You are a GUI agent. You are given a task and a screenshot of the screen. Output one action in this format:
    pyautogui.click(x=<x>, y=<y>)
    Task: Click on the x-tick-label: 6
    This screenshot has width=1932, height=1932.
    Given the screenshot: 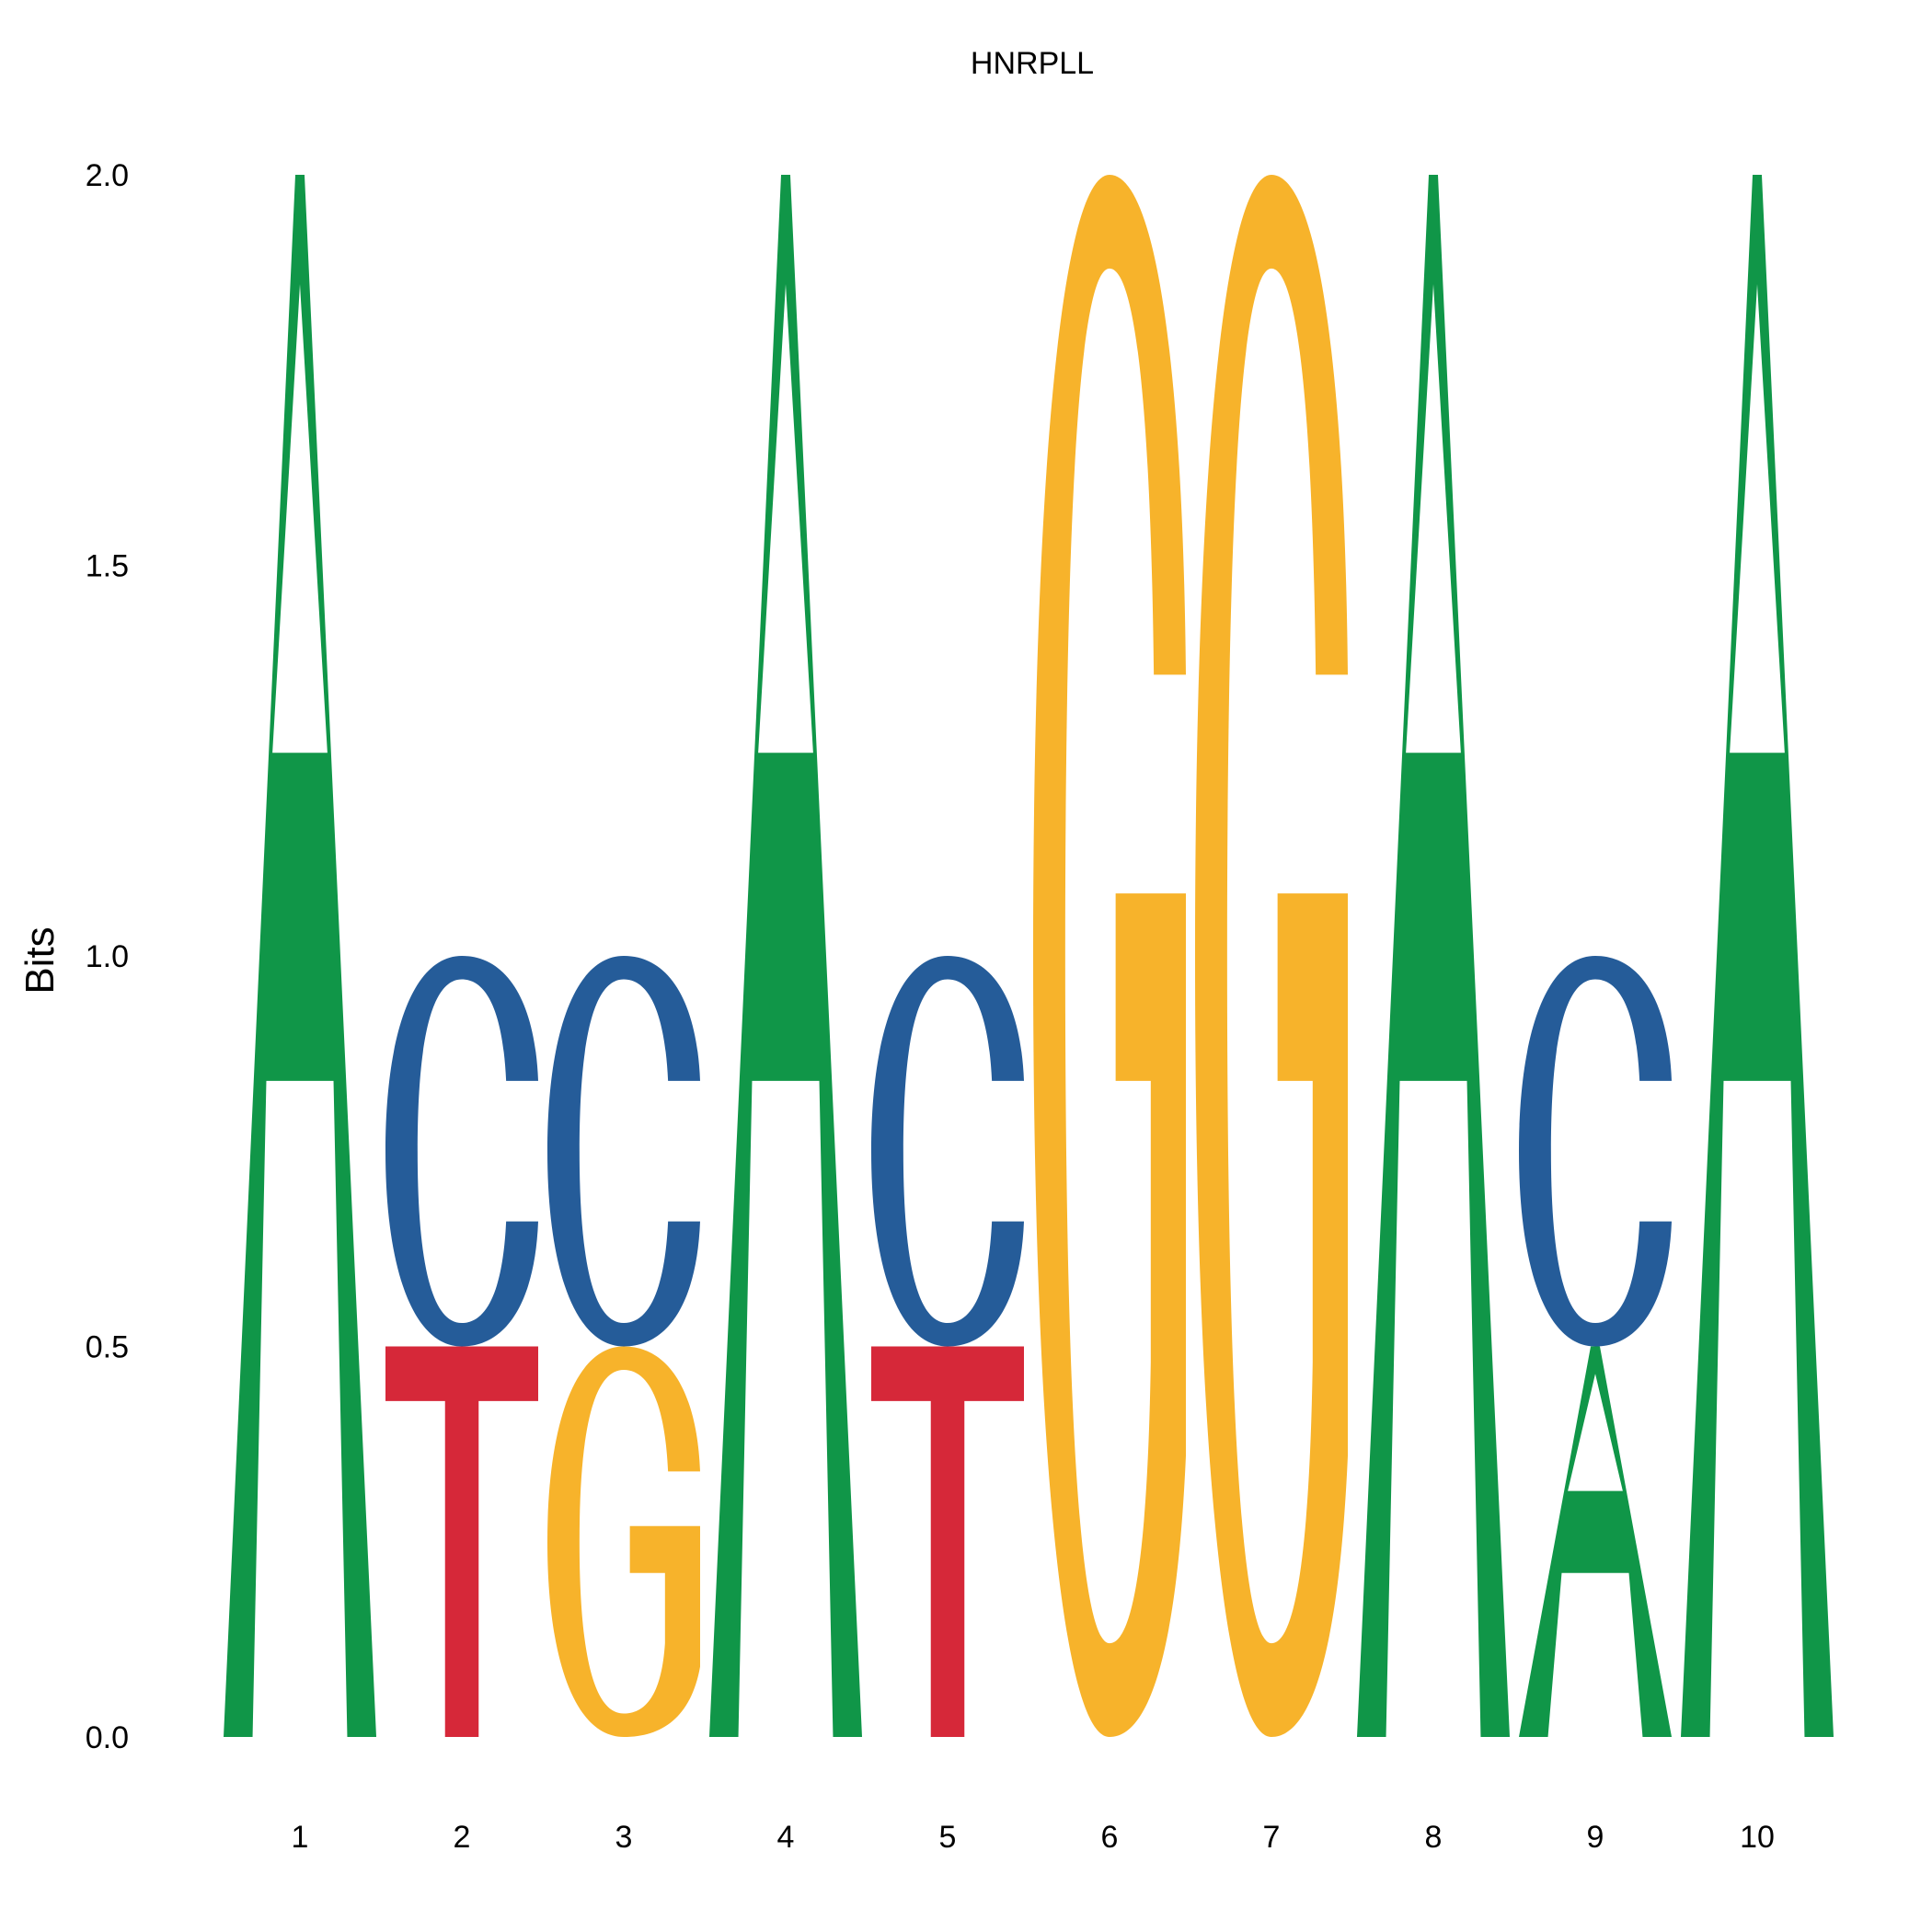 What is the action you would take?
    pyautogui.click(x=1110, y=1837)
    